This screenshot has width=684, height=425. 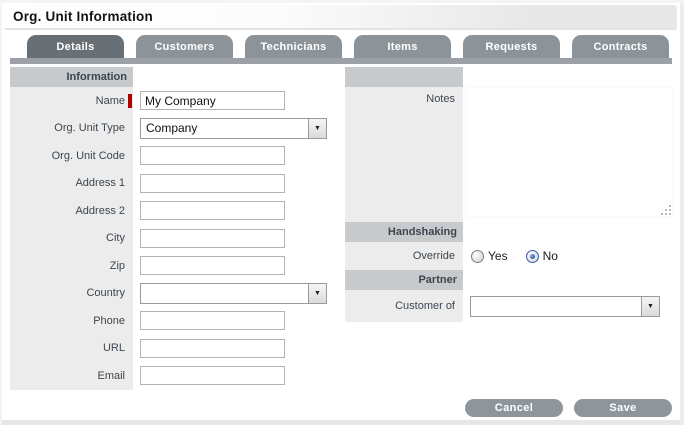 I want to click on override-label: Override, so click(x=404, y=256).